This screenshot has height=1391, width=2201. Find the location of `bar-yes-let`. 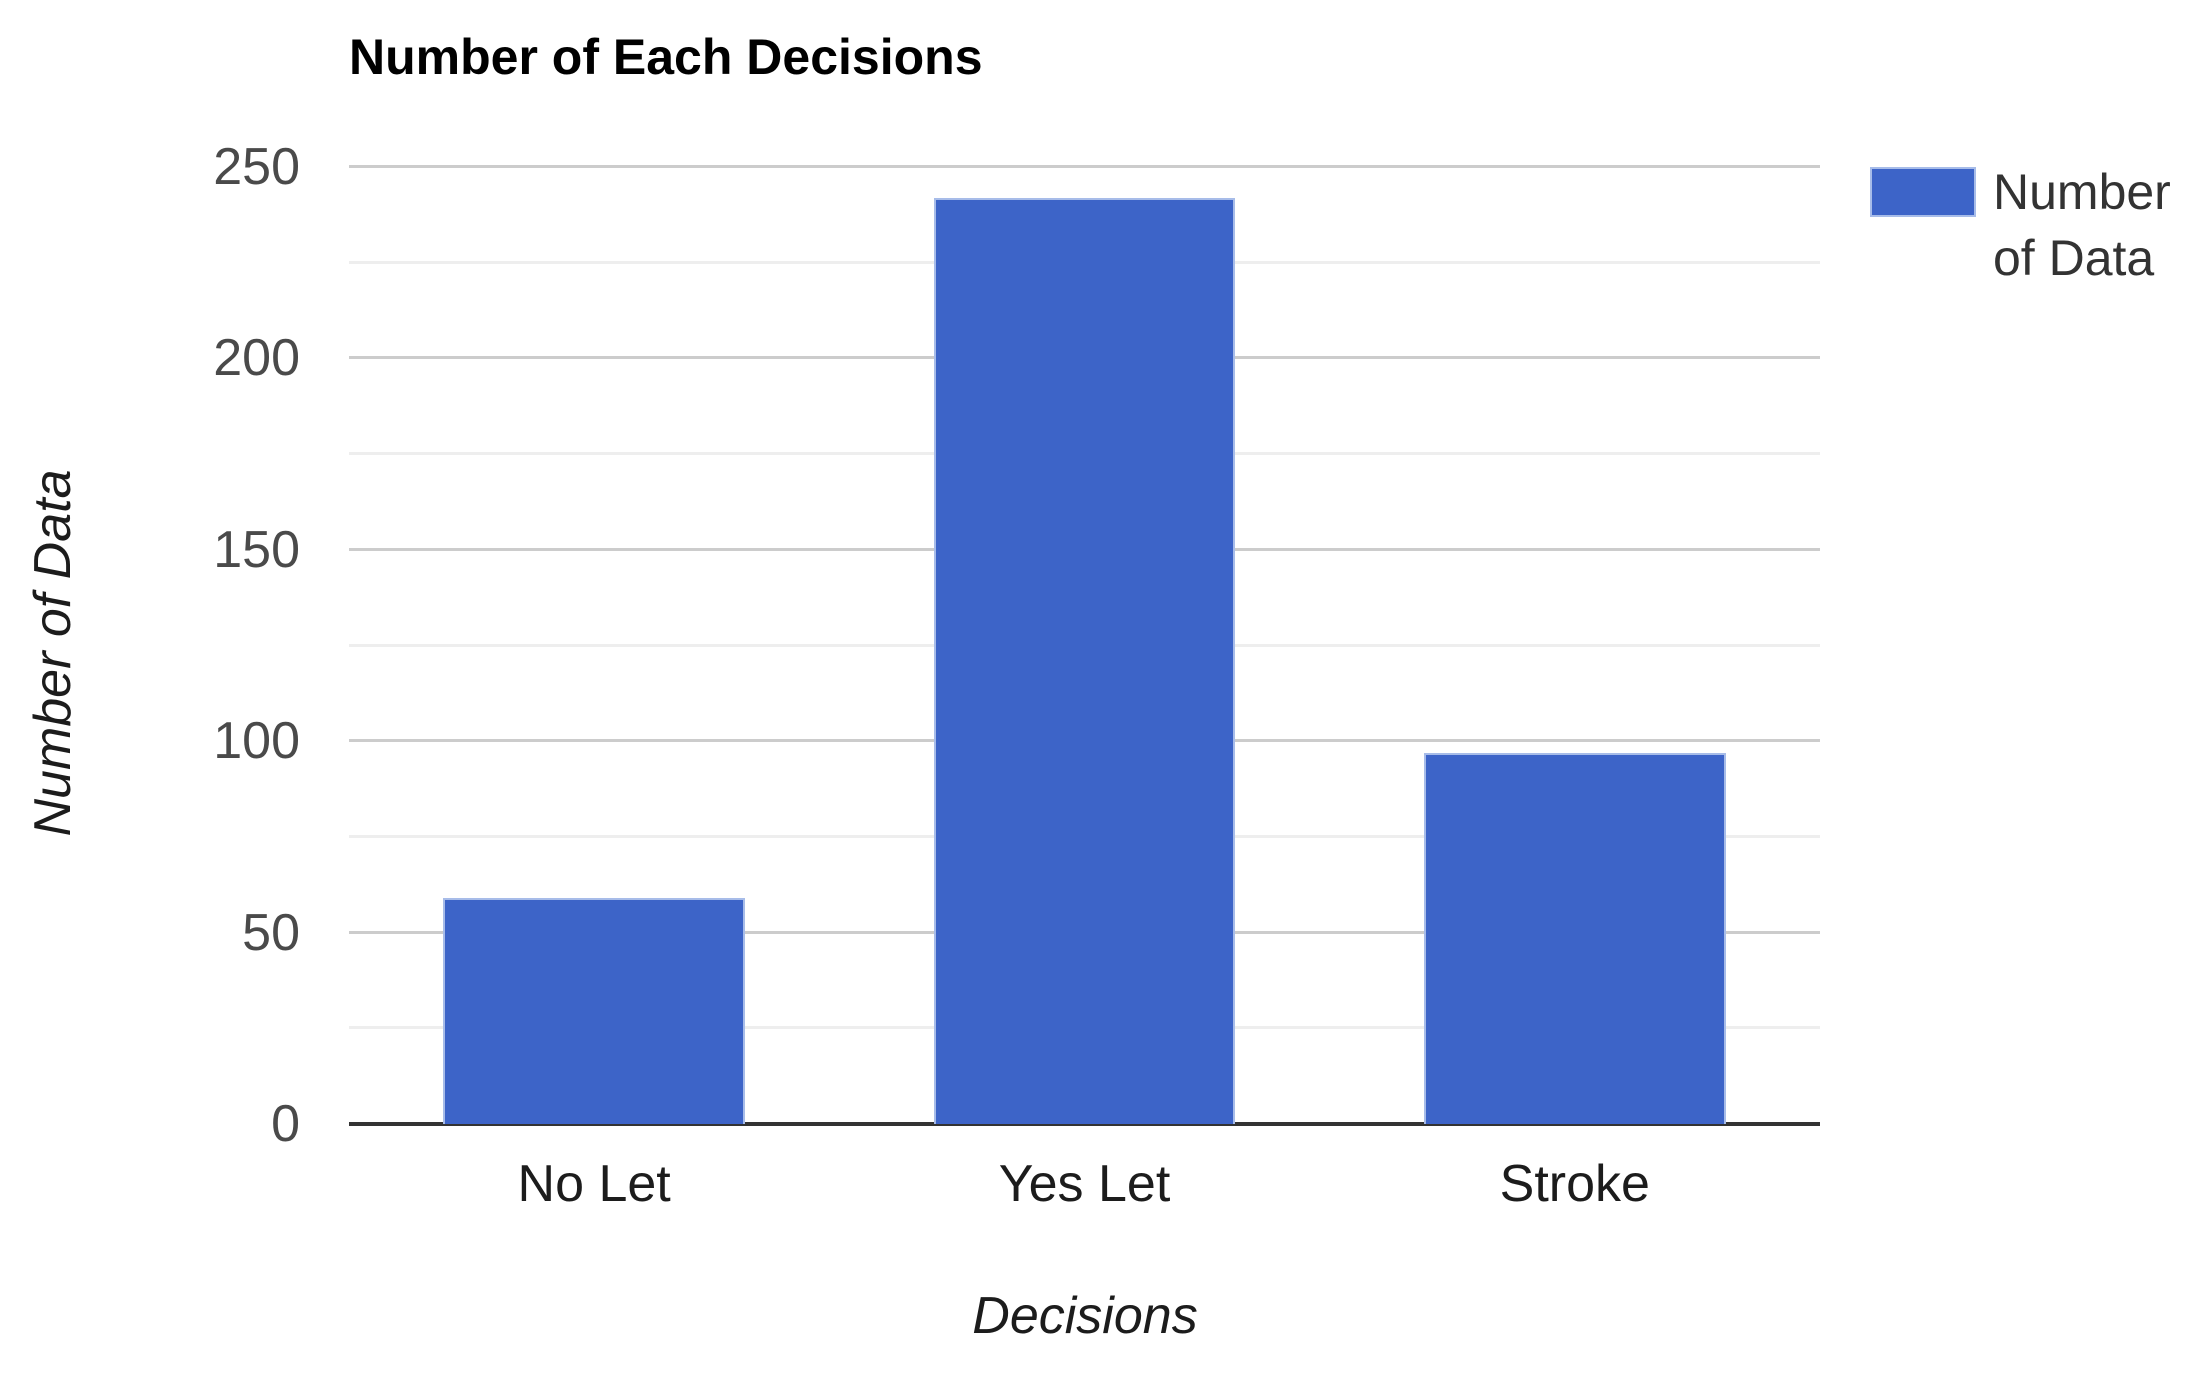

bar-yes-let is located at coordinates (1084, 660).